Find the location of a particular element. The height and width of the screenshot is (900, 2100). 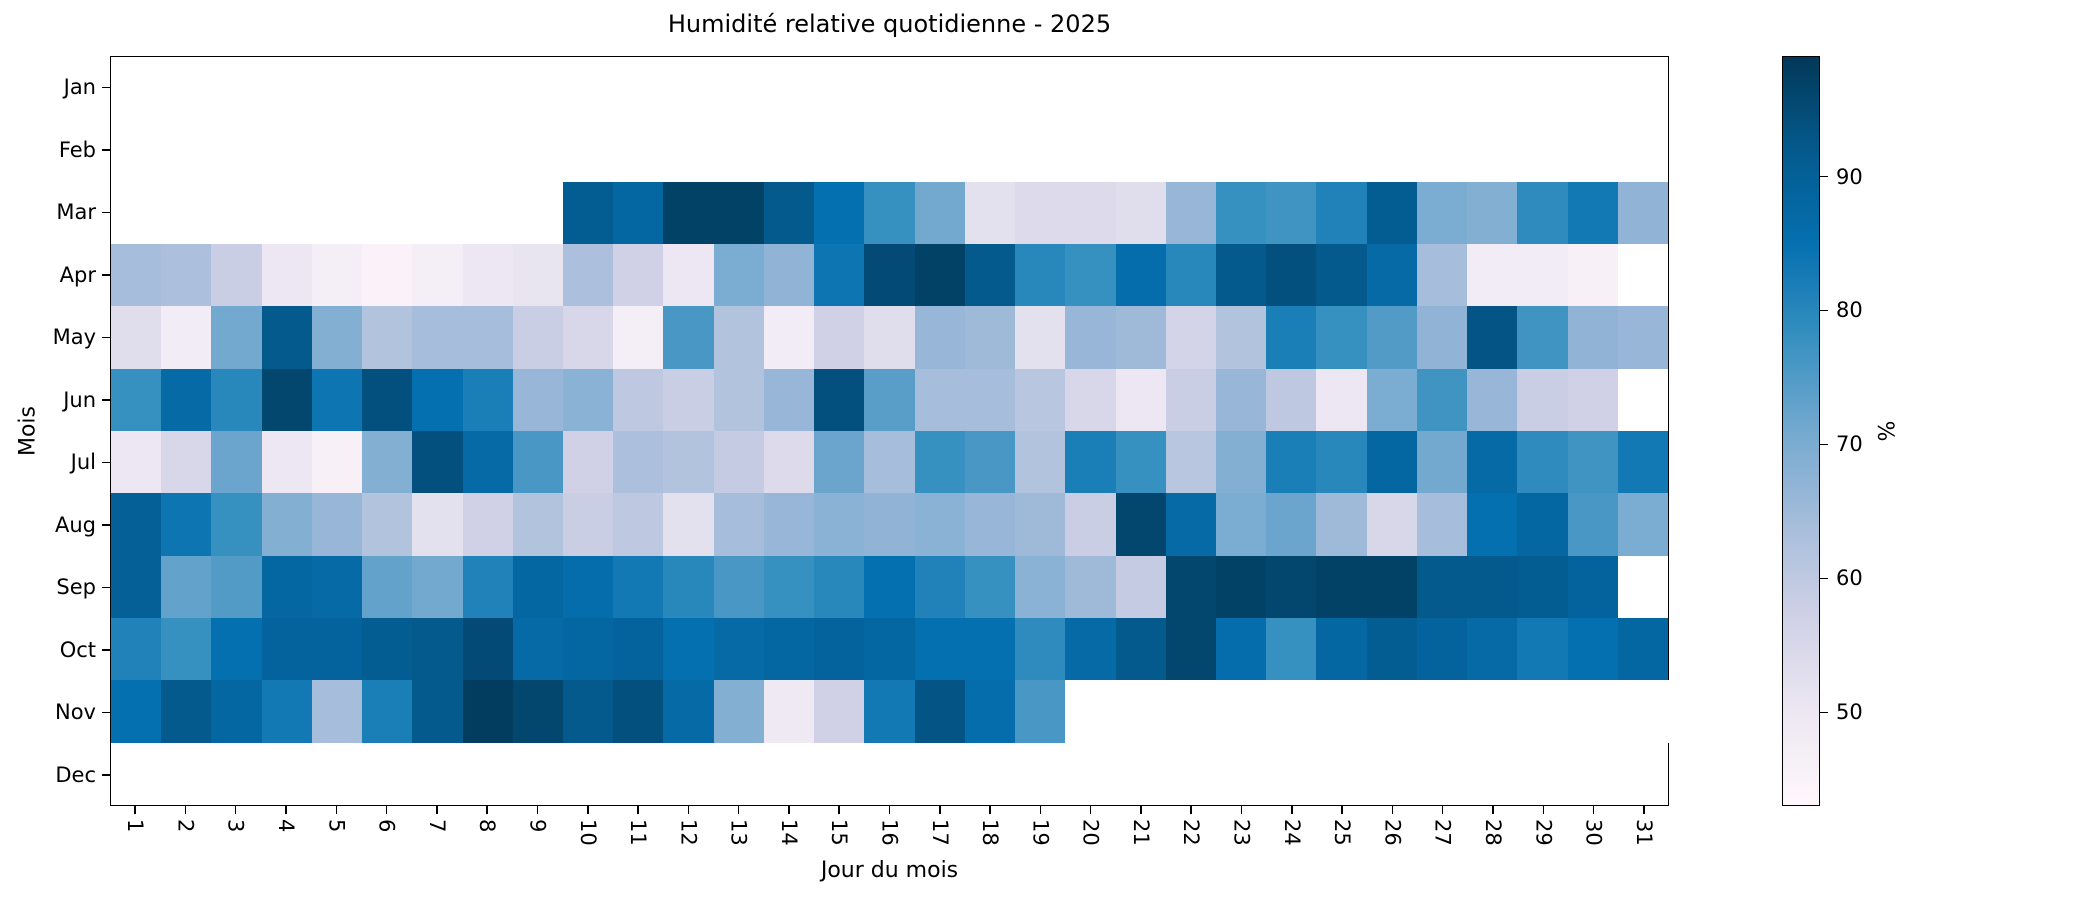

x-tick-label: 20 is located at coordinates (1090, 832).